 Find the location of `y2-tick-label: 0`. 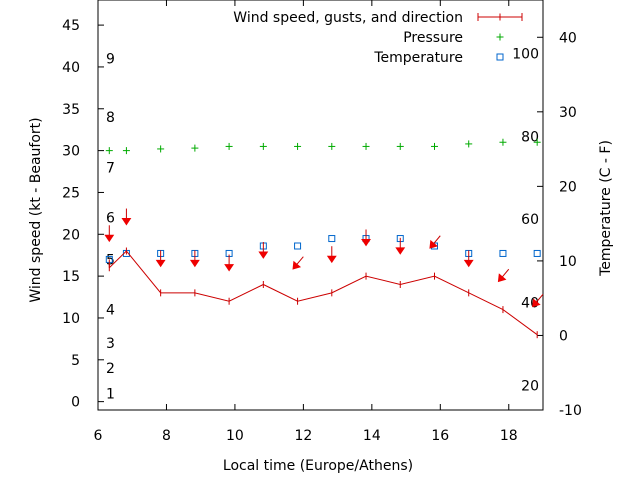

y2-tick-label: 0 is located at coordinates (563, 336).